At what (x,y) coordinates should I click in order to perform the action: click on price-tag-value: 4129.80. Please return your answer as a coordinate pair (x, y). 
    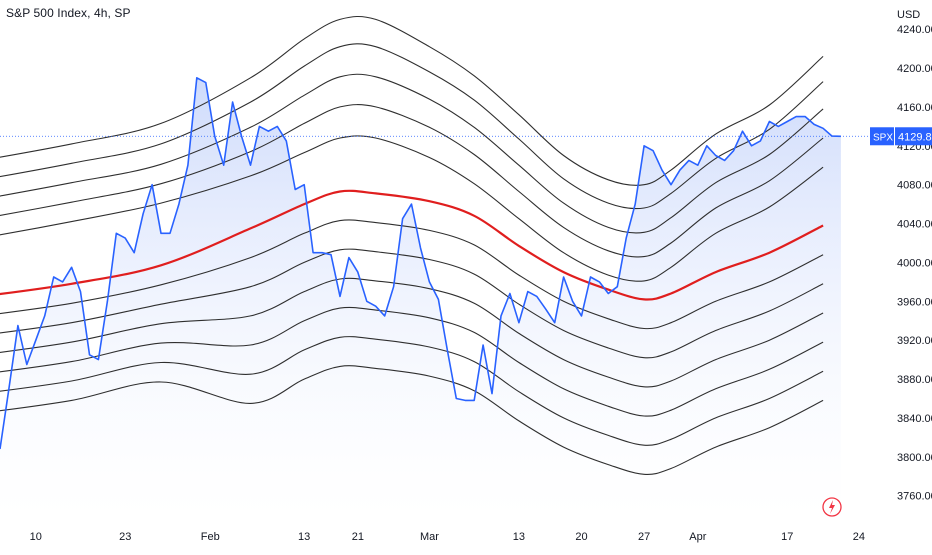
    Looking at the image, I should click on (915, 137).